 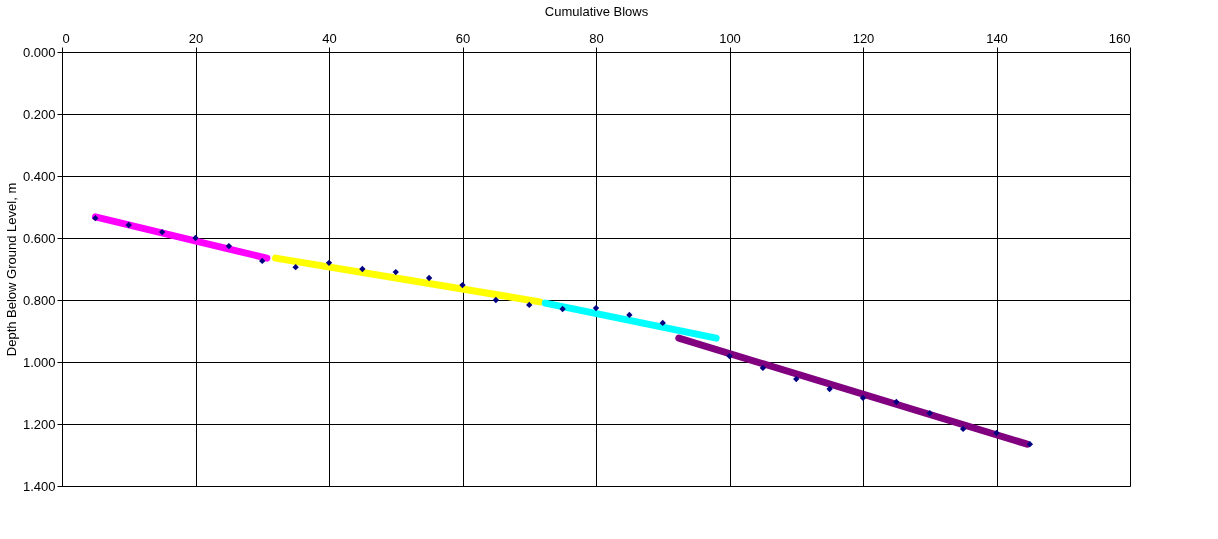 I want to click on x-tick-label: 80, so click(x=596, y=38).